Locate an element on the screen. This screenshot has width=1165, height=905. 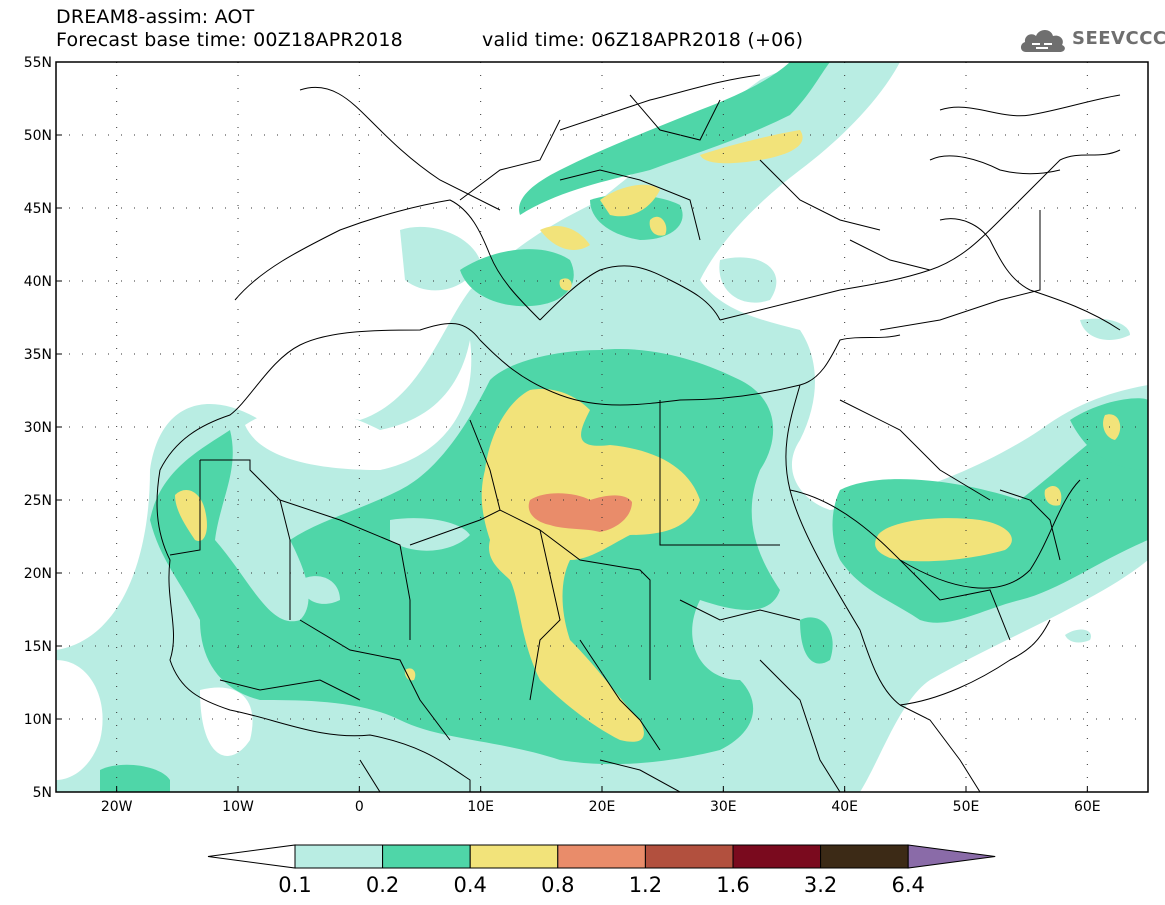
lon-label: 30E is located at coordinates (723, 807).